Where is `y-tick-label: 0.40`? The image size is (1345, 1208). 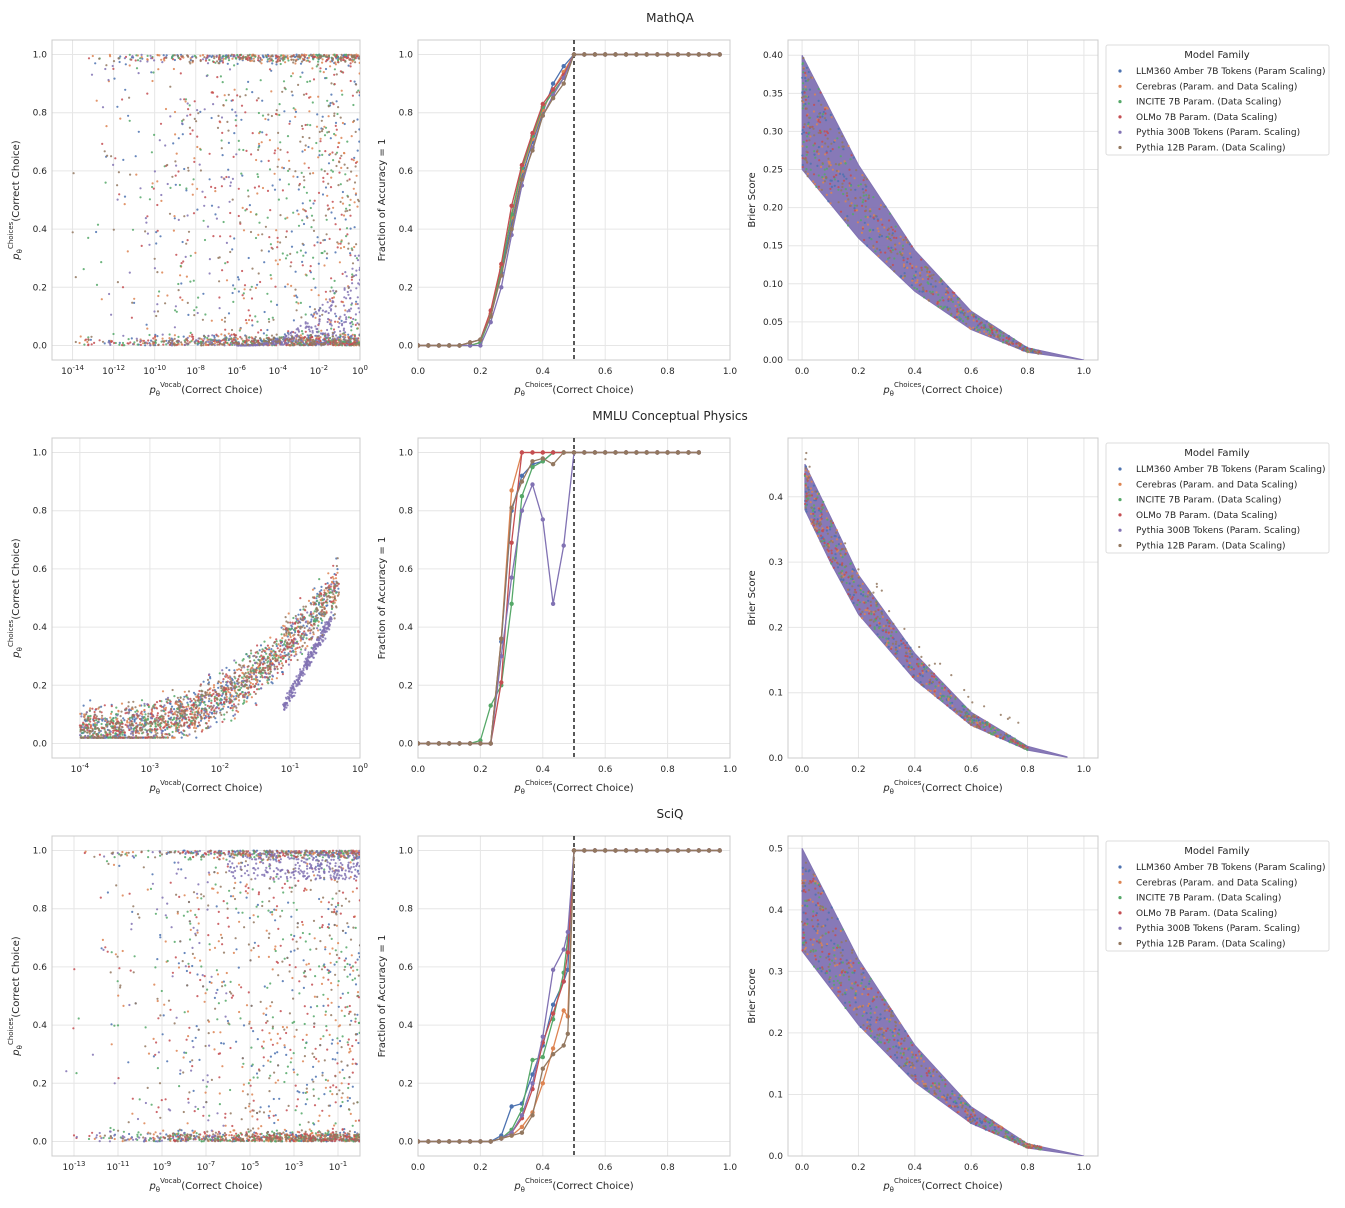 y-tick-label: 0.40 is located at coordinates (773, 56).